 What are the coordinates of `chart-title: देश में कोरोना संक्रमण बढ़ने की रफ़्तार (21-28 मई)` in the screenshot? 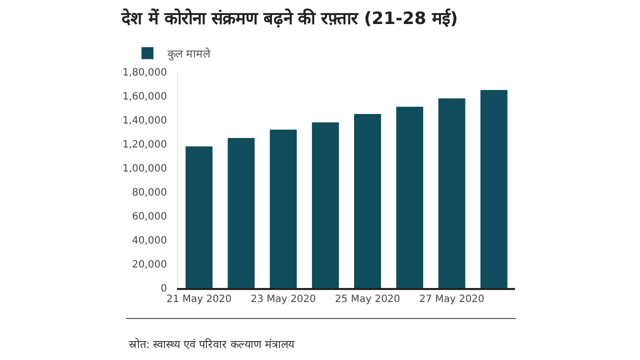 It's located at (289, 18).